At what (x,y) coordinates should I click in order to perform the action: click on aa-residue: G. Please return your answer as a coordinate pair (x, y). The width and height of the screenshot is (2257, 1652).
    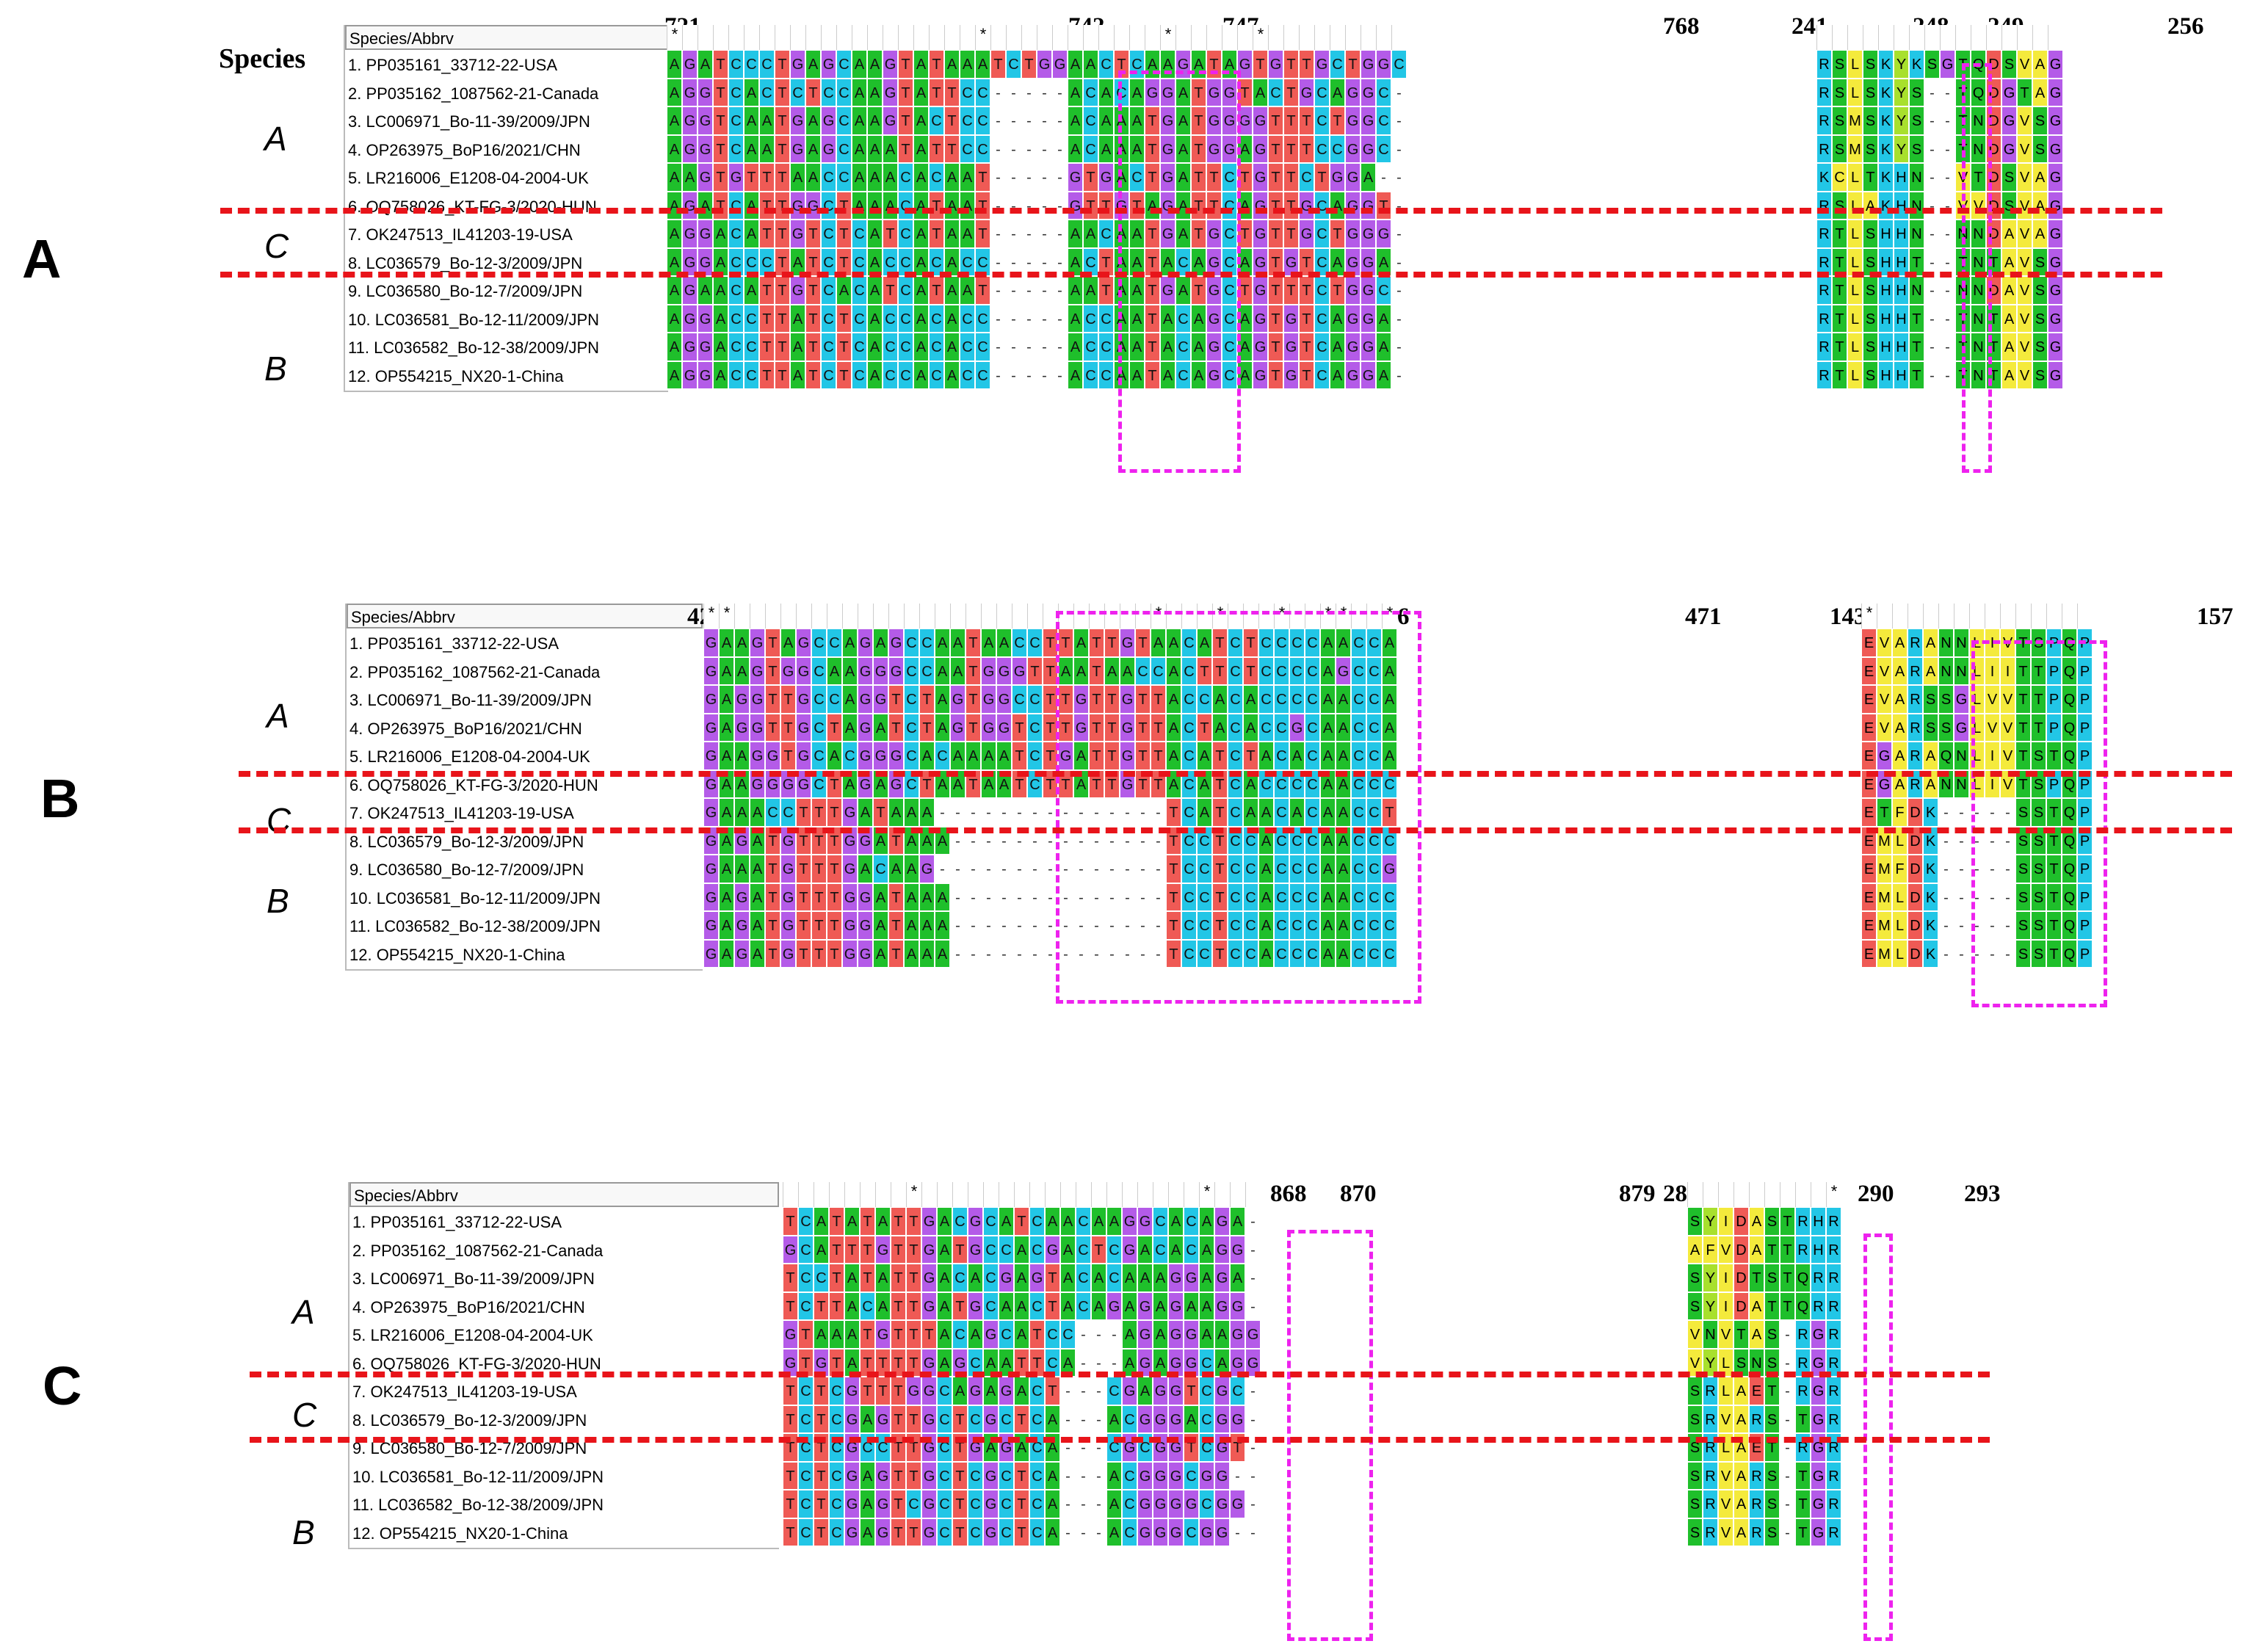
    Looking at the image, I should click on (2055, 290).